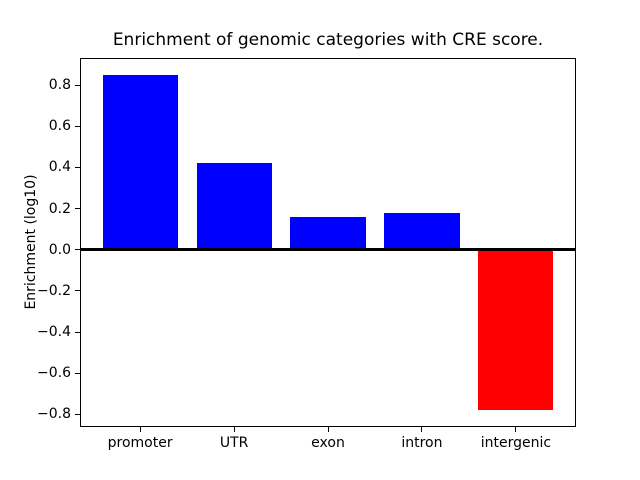 This screenshot has width=640, height=480. What do you see at coordinates (422, 231) in the screenshot?
I see `bar-intron` at bounding box center [422, 231].